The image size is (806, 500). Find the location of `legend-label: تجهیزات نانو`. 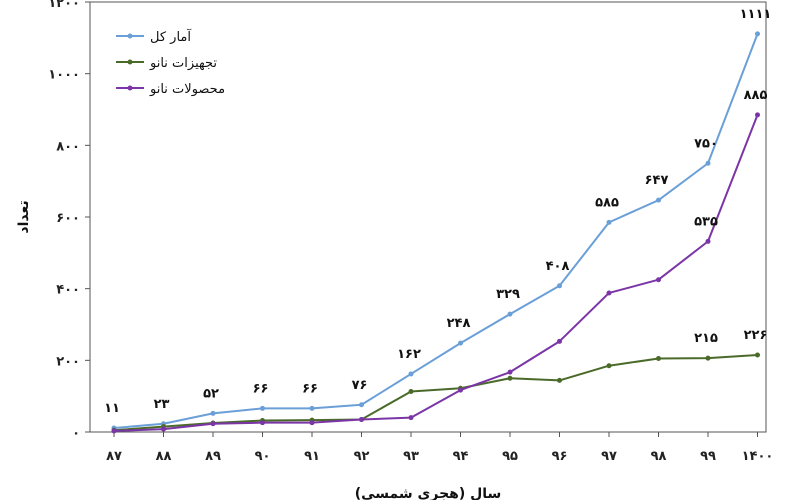

legend-label: تجهیزات نانو is located at coordinates (183, 63).